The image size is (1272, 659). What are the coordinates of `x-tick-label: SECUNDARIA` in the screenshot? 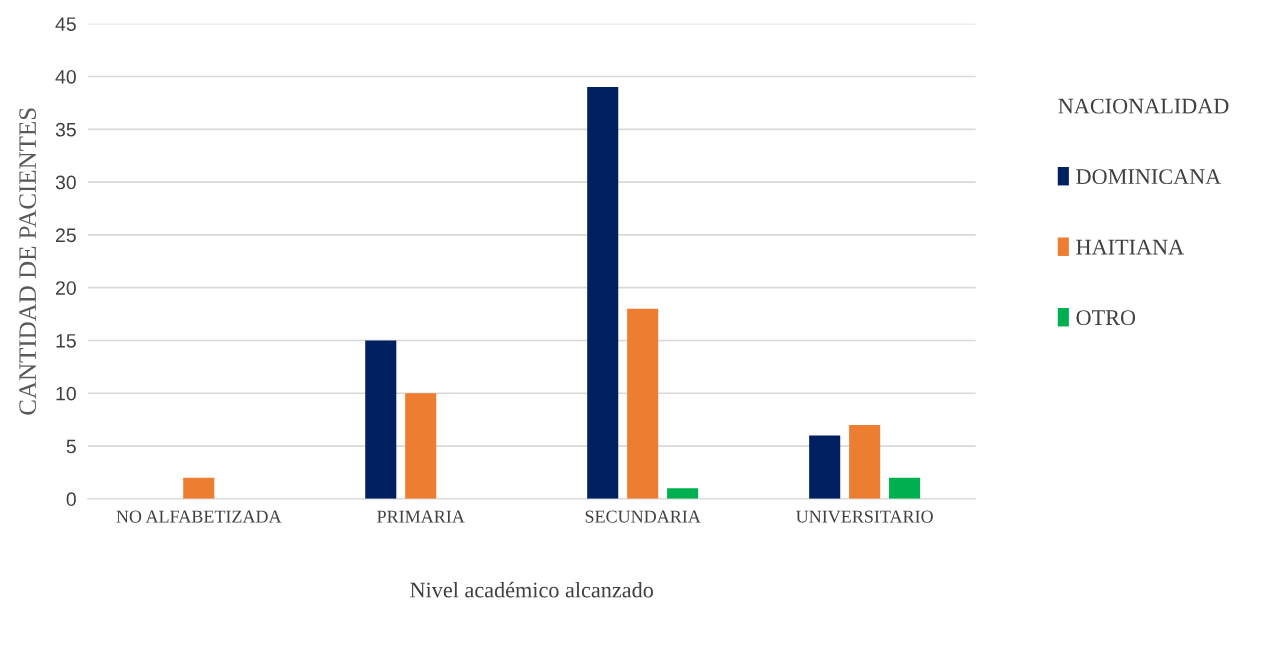 It's located at (643, 516).